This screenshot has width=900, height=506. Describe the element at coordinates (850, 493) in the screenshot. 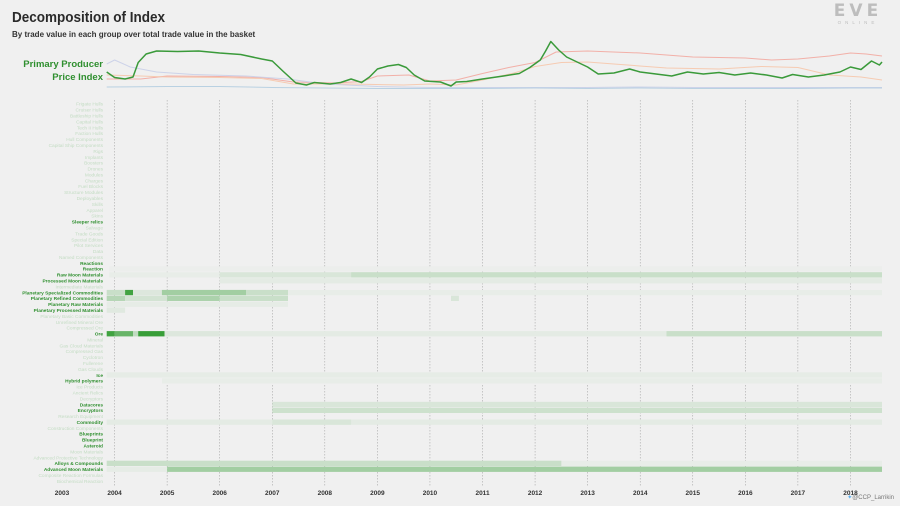

I see `x-tick-label: 2018` at that location.